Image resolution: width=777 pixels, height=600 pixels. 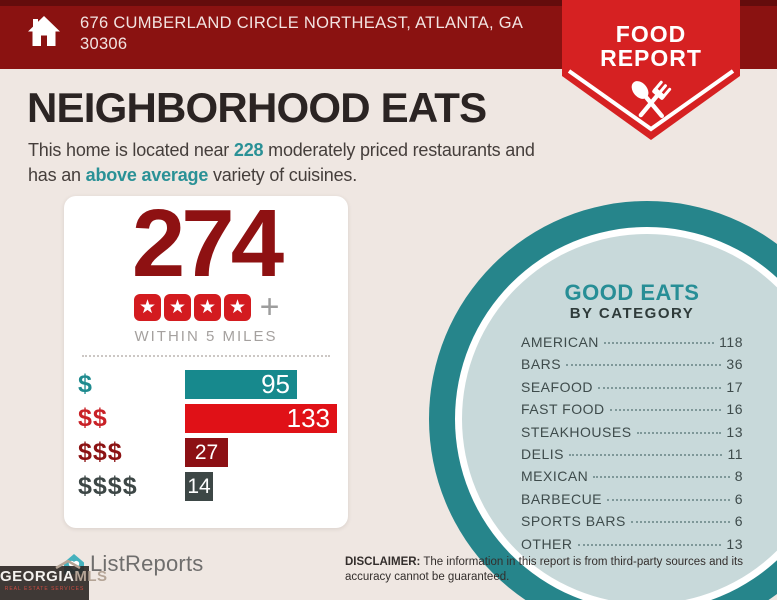 What do you see at coordinates (632, 547) in the screenshot?
I see `category-row: OTHER 13` at bounding box center [632, 547].